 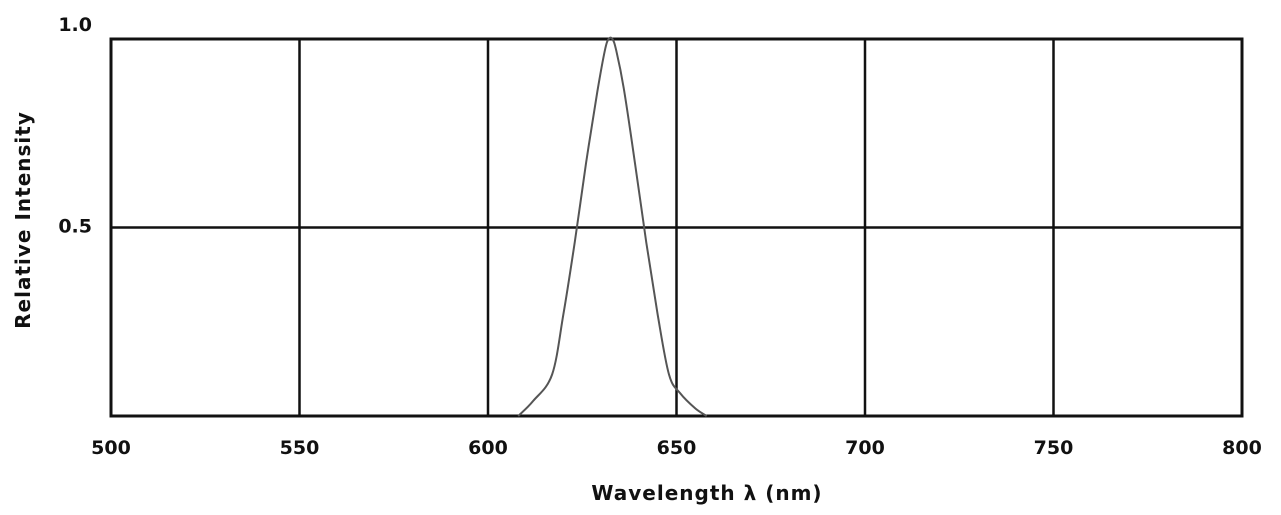 I want to click on y-tick-labels: 0.5 1.0, so click(x=75, y=126).